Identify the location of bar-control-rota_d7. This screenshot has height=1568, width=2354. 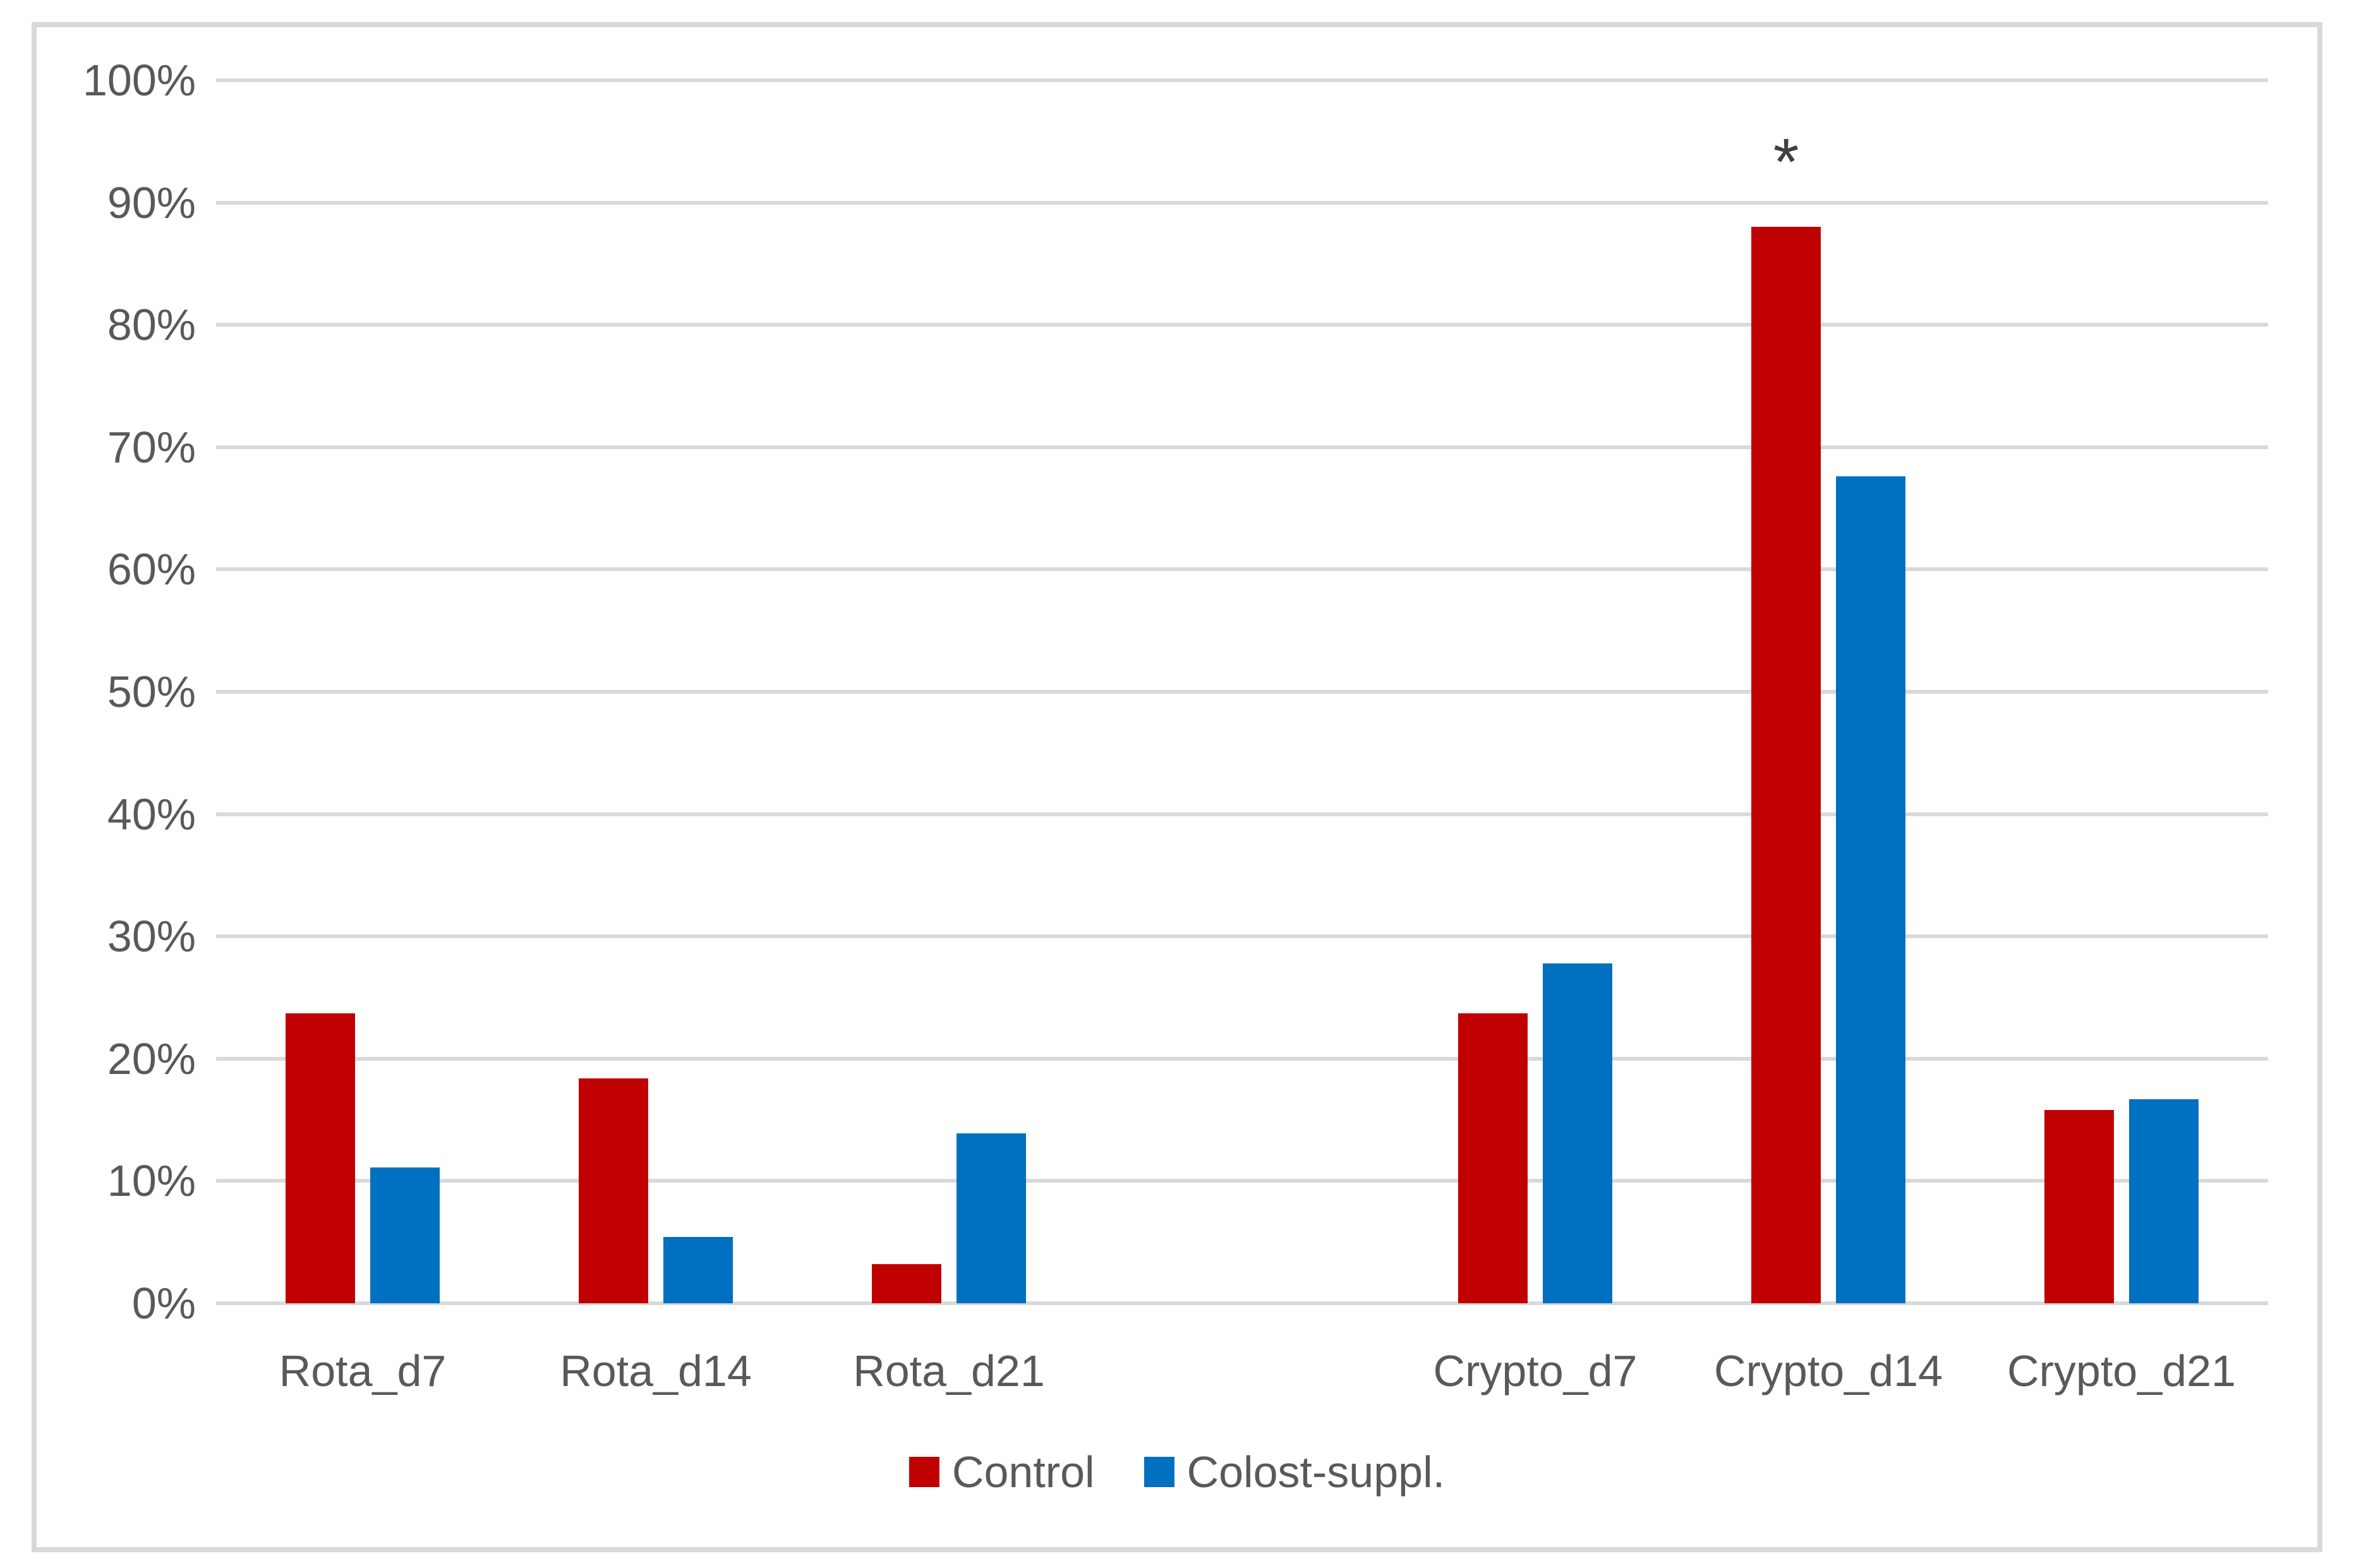
(320, 1158).